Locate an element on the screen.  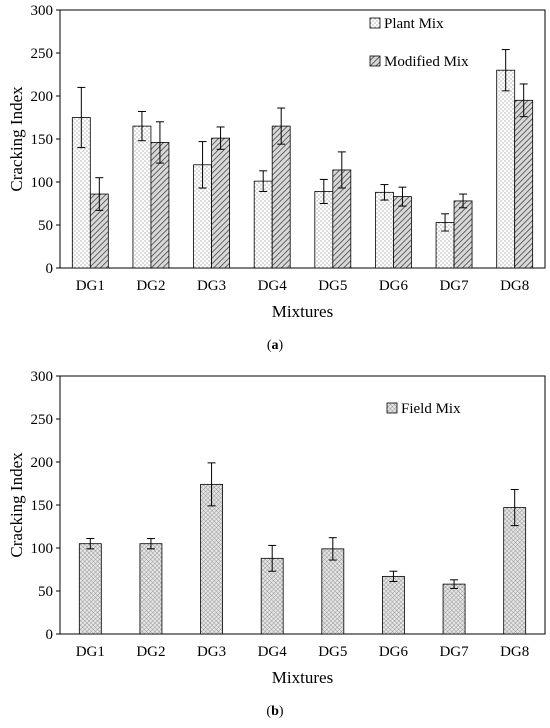
bar-modified-mix-dg3 is located at coordinates (220, 203).